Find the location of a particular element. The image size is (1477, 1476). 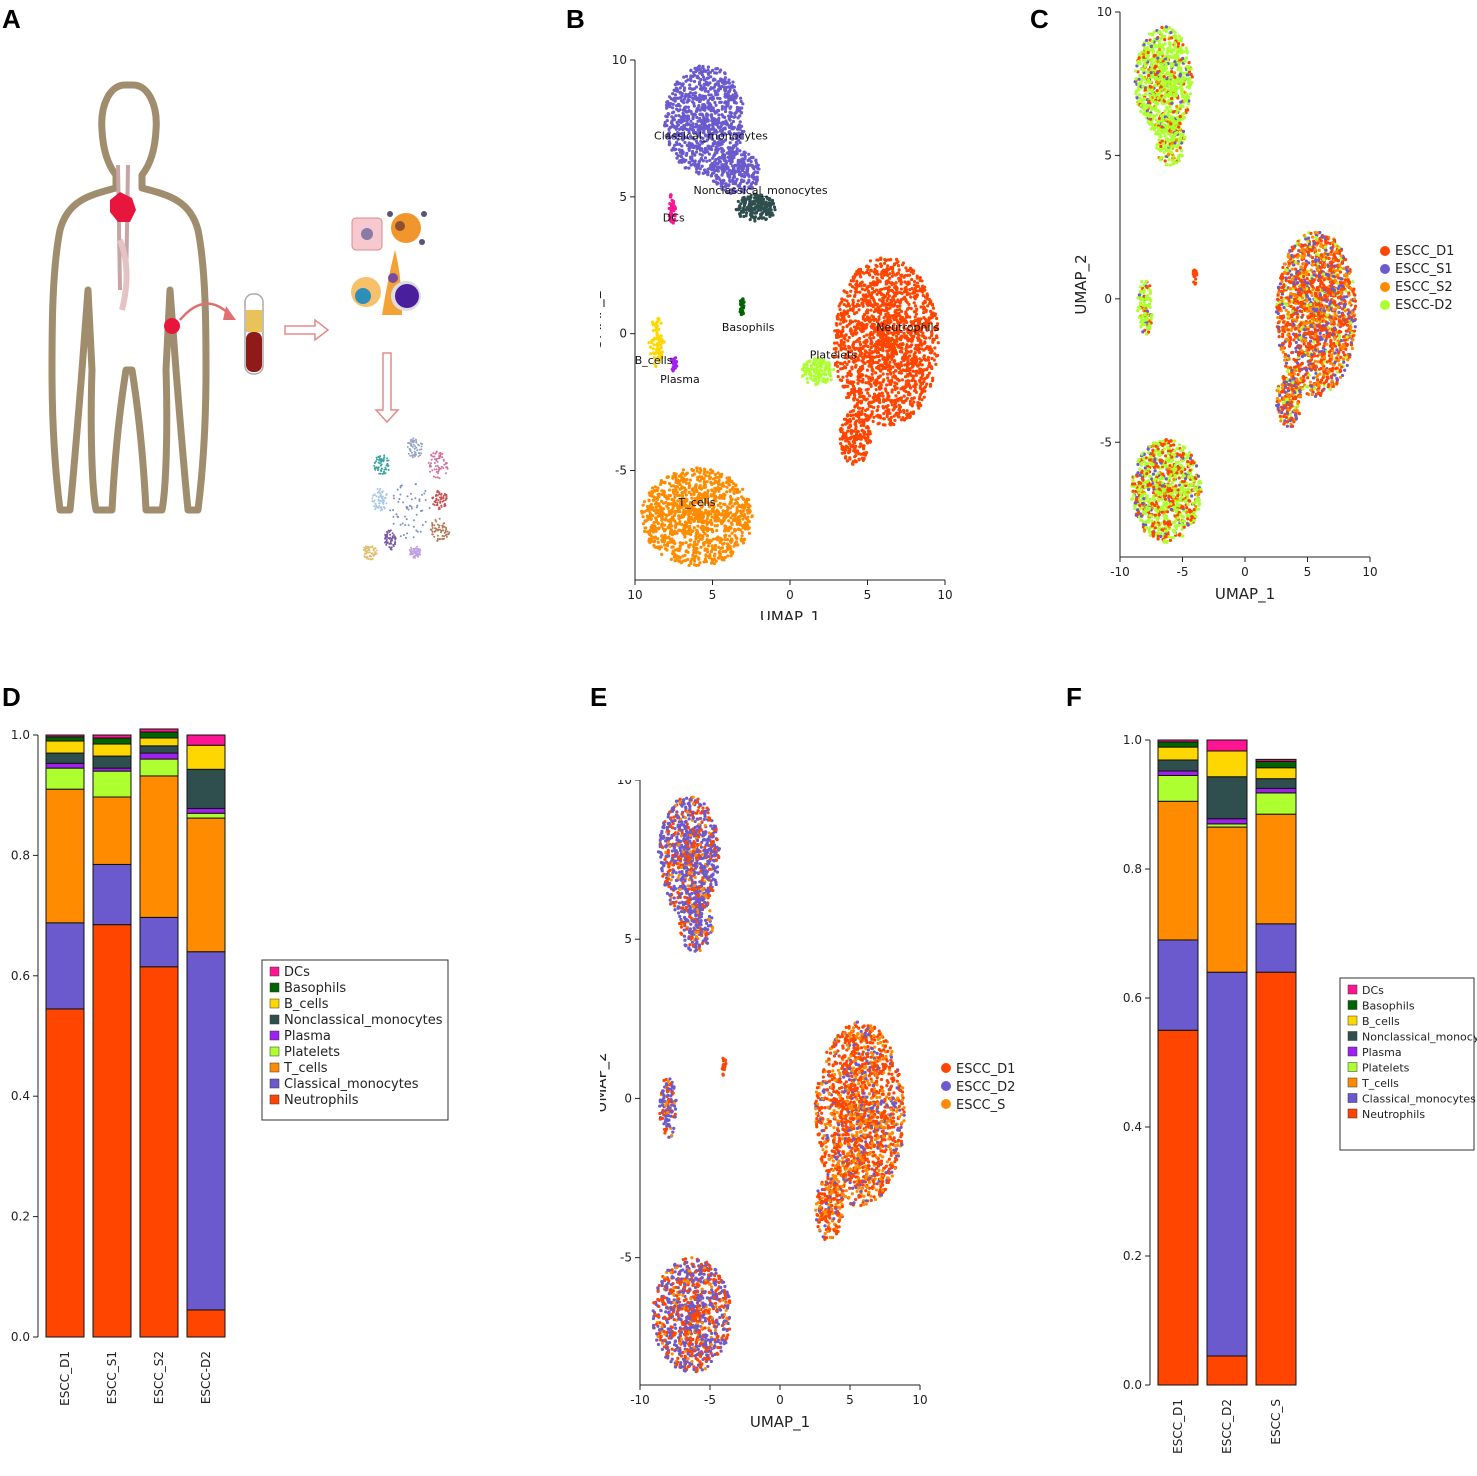

panel-letter-d: D is located at coordinates (11, 697).